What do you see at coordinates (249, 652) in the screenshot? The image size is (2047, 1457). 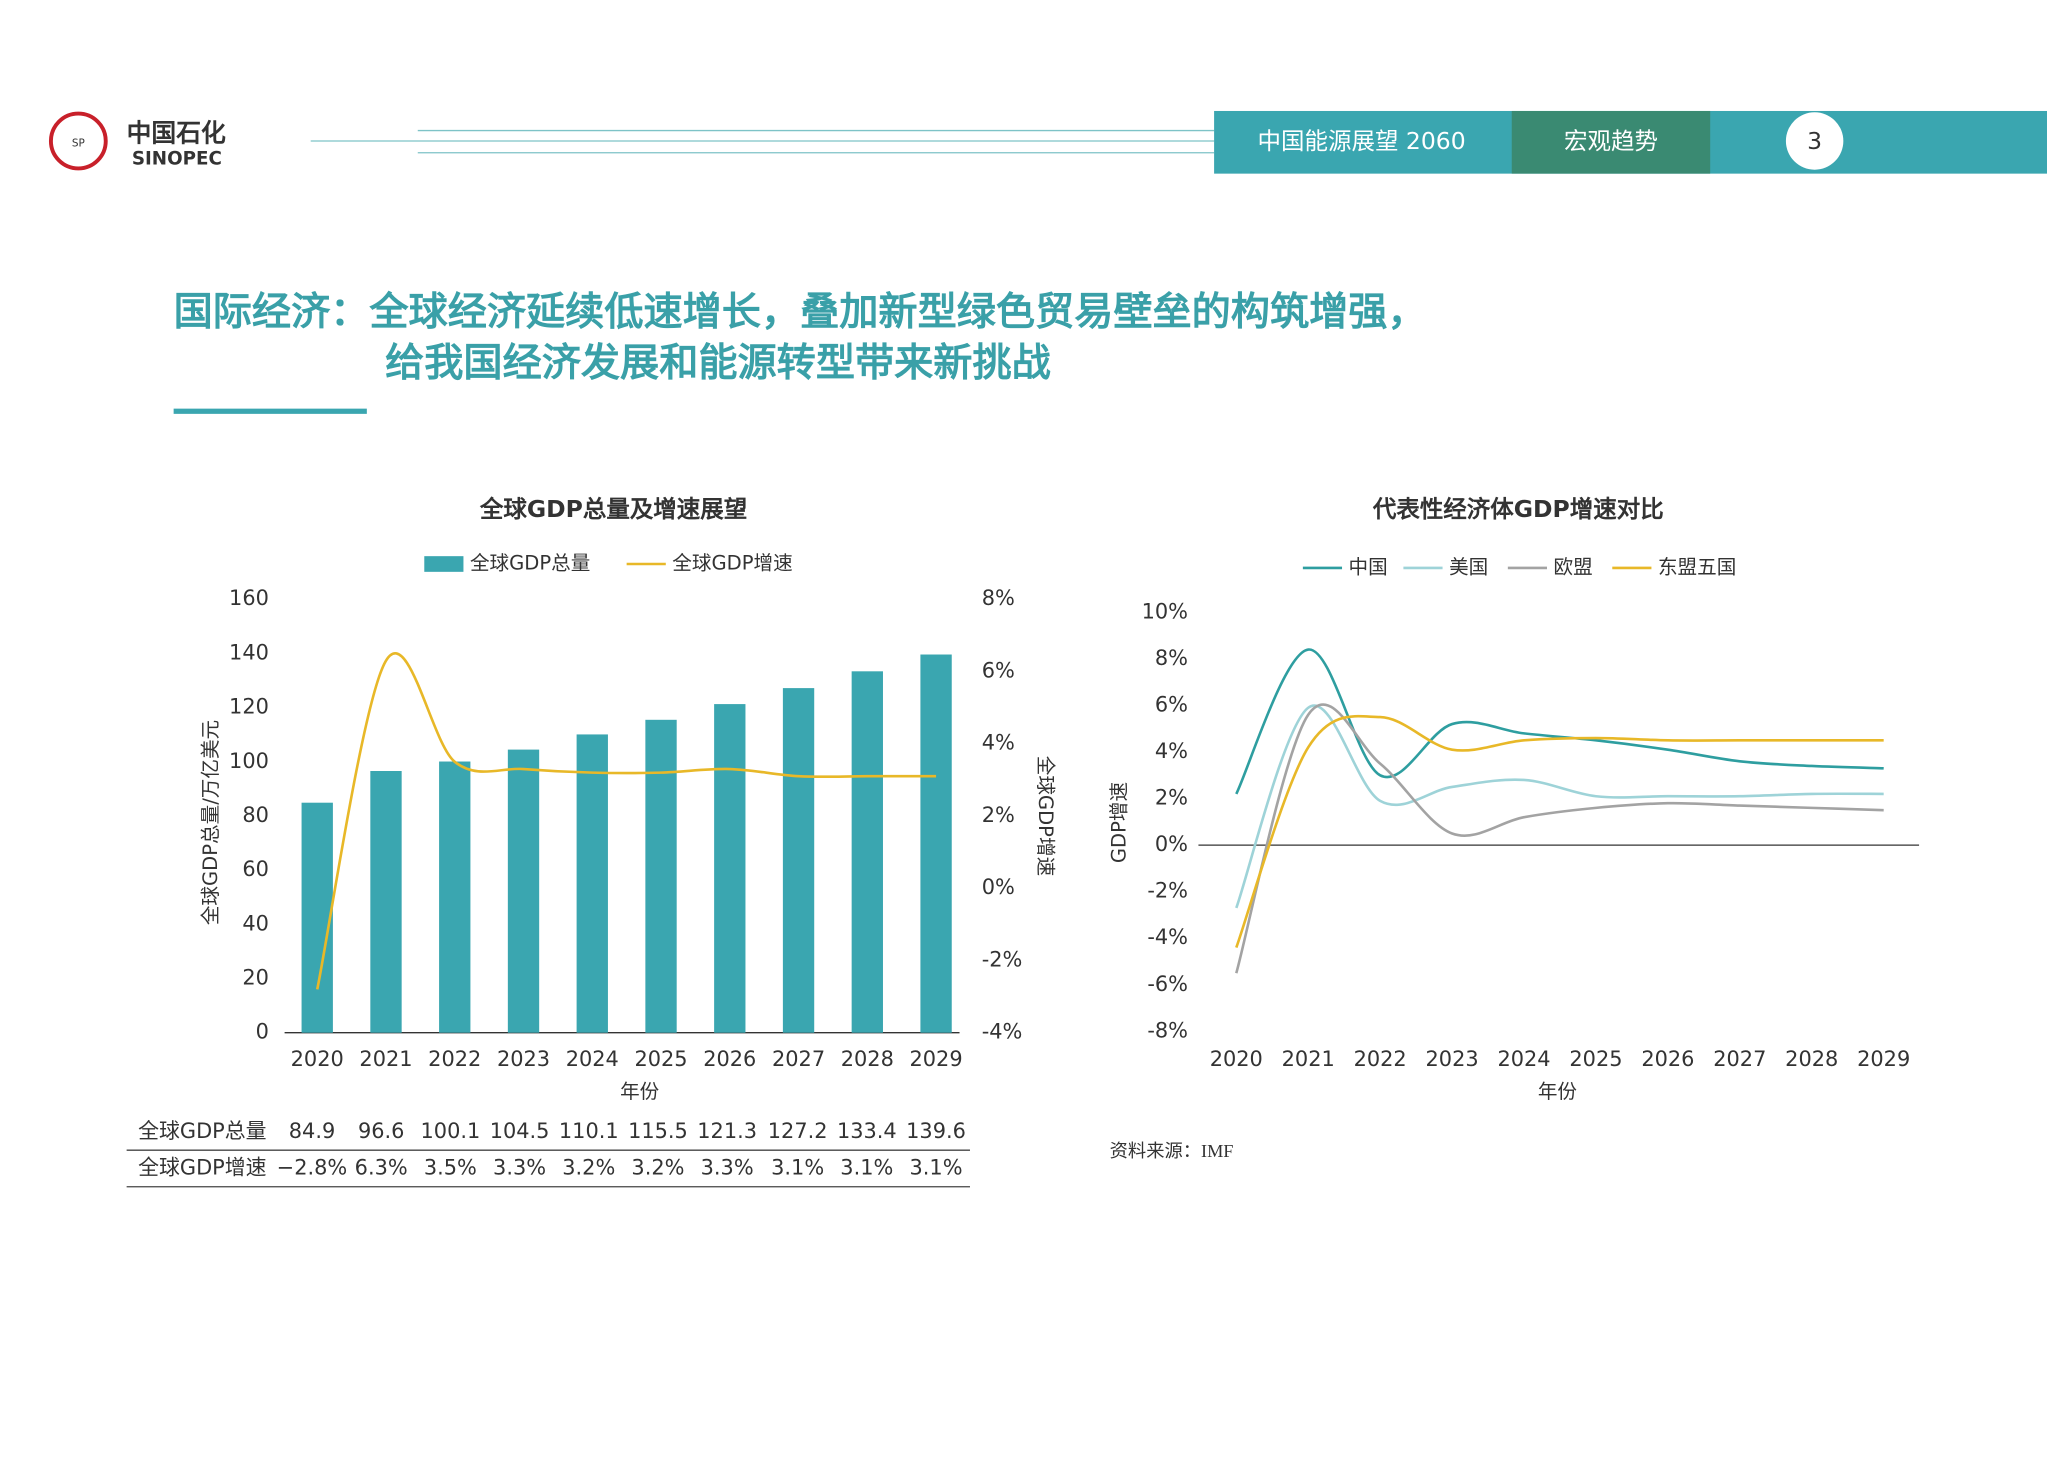 I see `y-tick-label: 140` at bounding box center [249, 652].